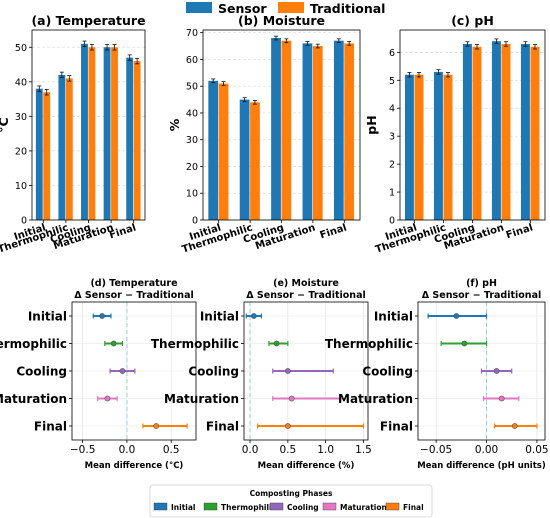  I want to click on panel-d-title: (d) Temperature, so click(133, 283).